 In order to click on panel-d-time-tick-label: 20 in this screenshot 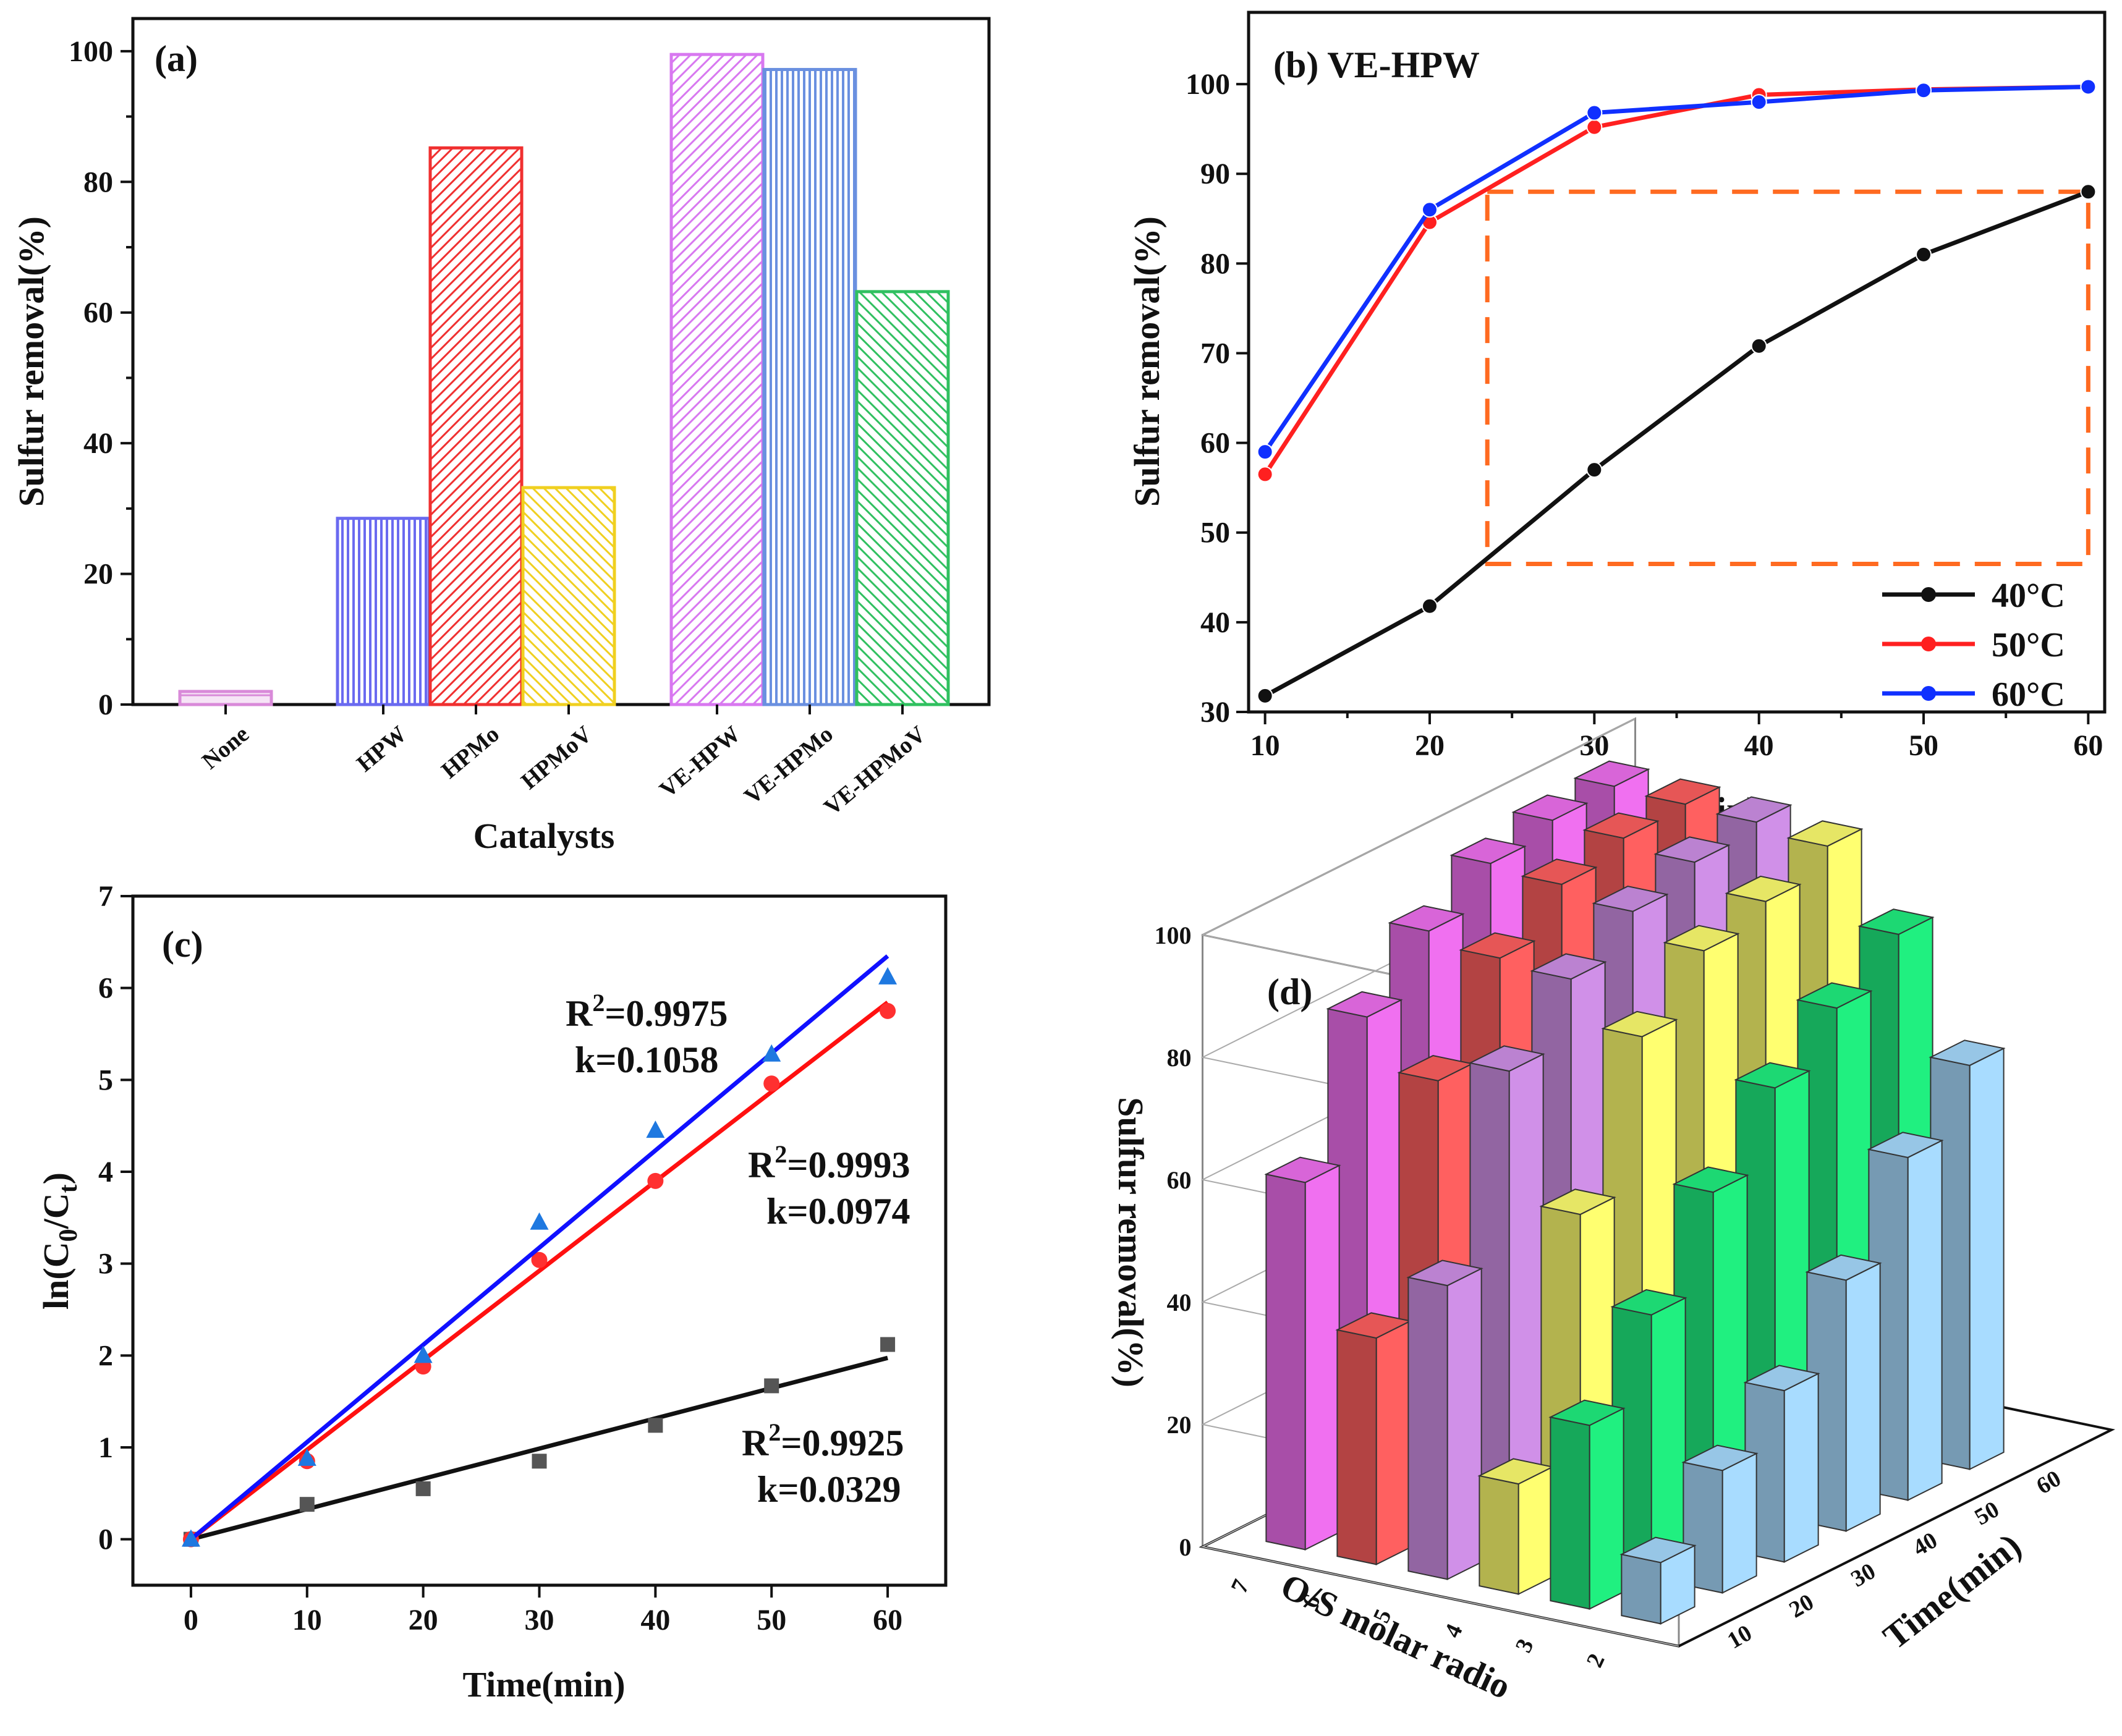, I will do `click(1802, 1606)`.